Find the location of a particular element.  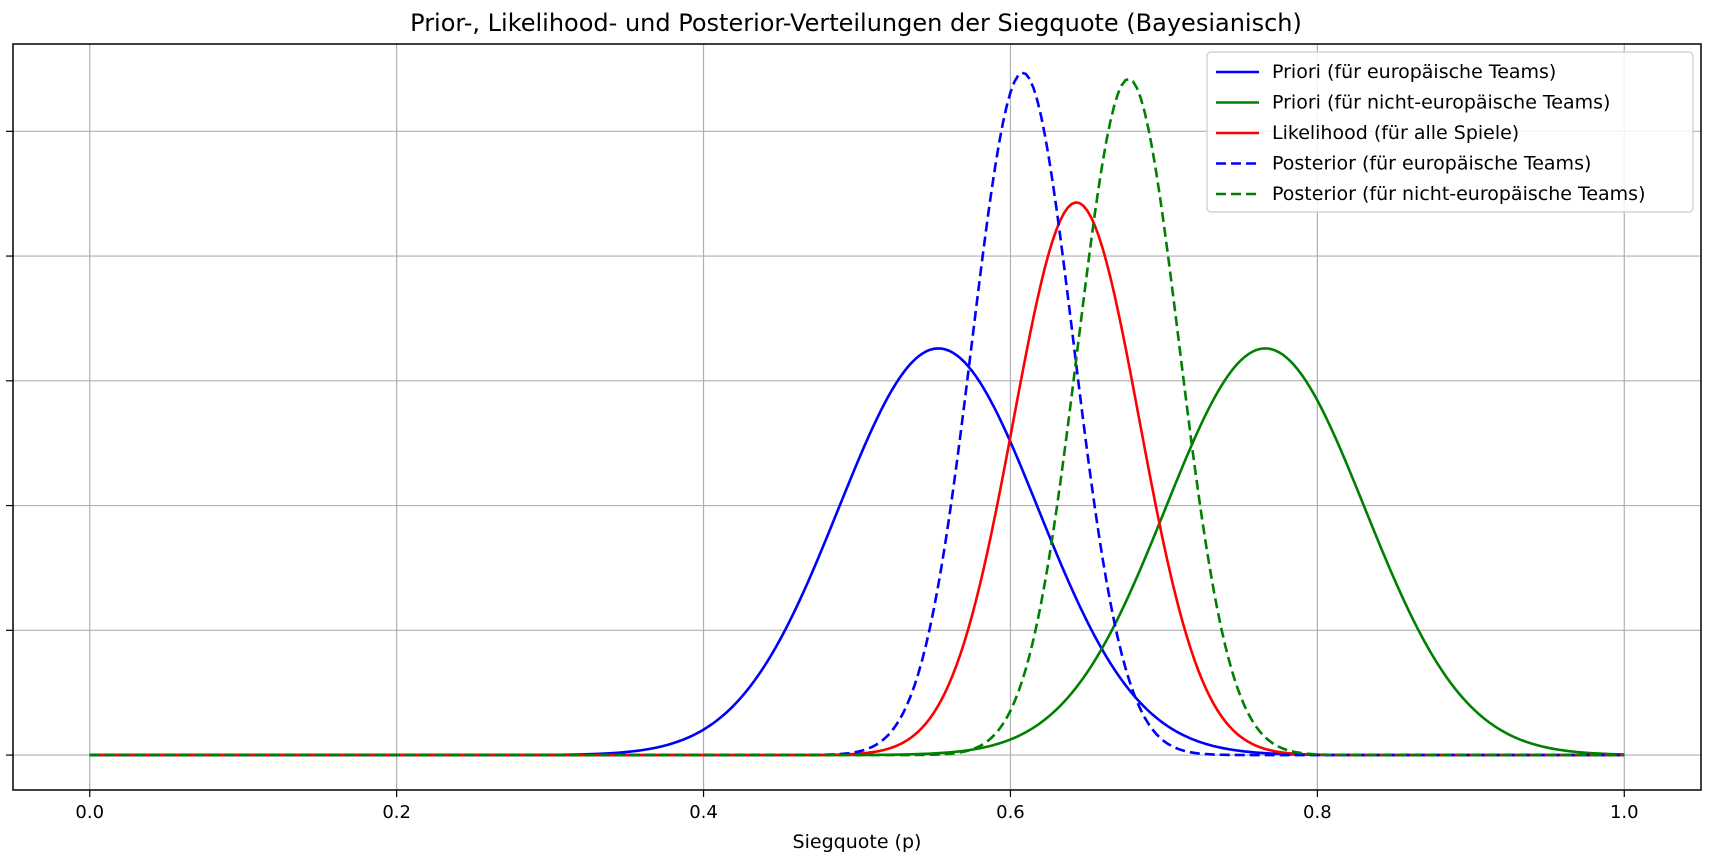

legend-label: Posterior (für europäische Teams) is located at coordinates (1431, 164).